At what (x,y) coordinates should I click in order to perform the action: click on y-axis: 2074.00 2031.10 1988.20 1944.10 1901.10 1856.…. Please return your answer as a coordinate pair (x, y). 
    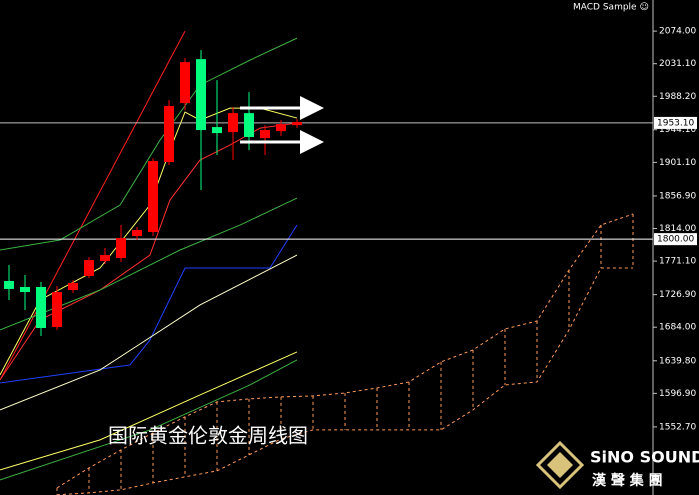
    Looking at the image, I should click on (675, 229).